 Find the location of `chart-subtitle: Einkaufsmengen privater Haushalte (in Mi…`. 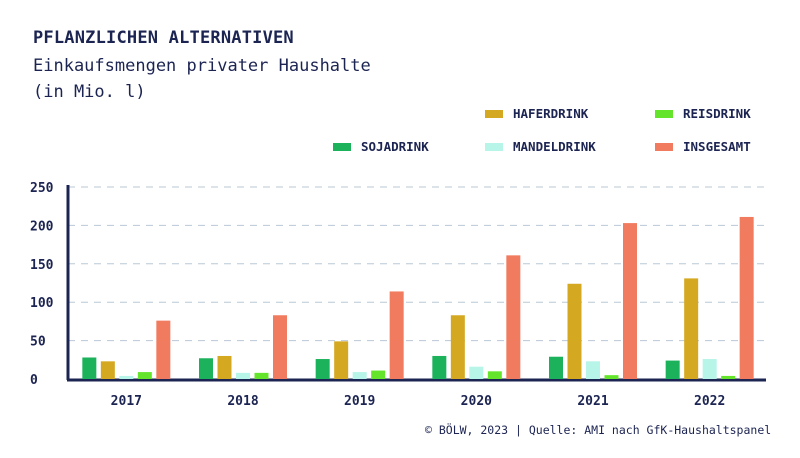

chart-subtitle: Einkaufsmengen privater Haushalte (in Mi… is located at coordinates (202, 79).